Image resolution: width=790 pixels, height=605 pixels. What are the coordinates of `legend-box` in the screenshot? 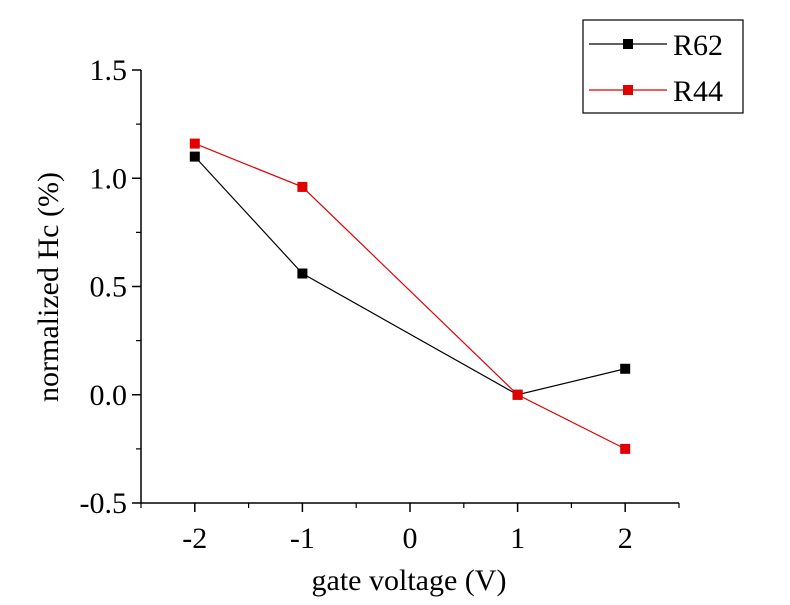 It's located at (663, 66).